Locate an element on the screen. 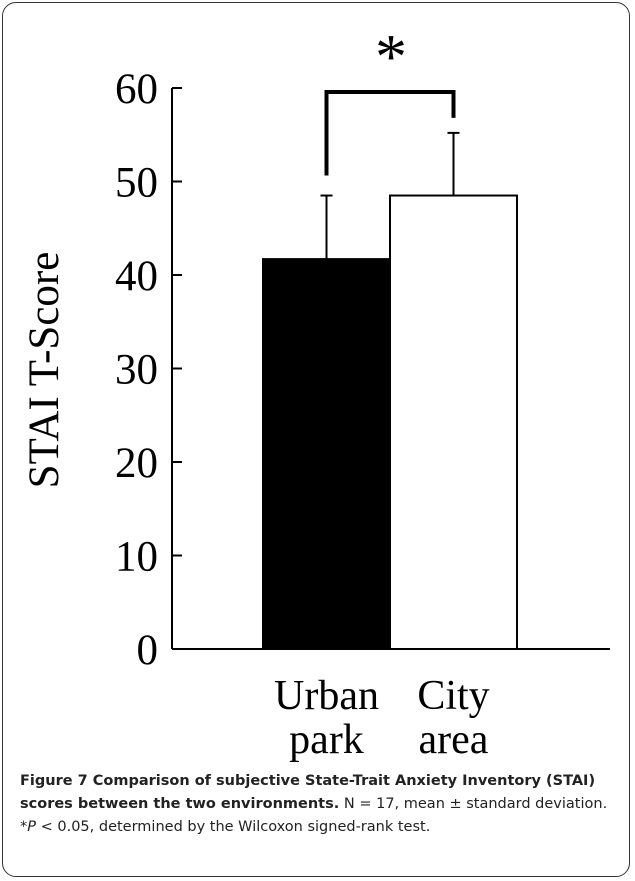 This screenshot has width=635, height=881. y-tick-label: 30 is located at coordinates (136, 370).